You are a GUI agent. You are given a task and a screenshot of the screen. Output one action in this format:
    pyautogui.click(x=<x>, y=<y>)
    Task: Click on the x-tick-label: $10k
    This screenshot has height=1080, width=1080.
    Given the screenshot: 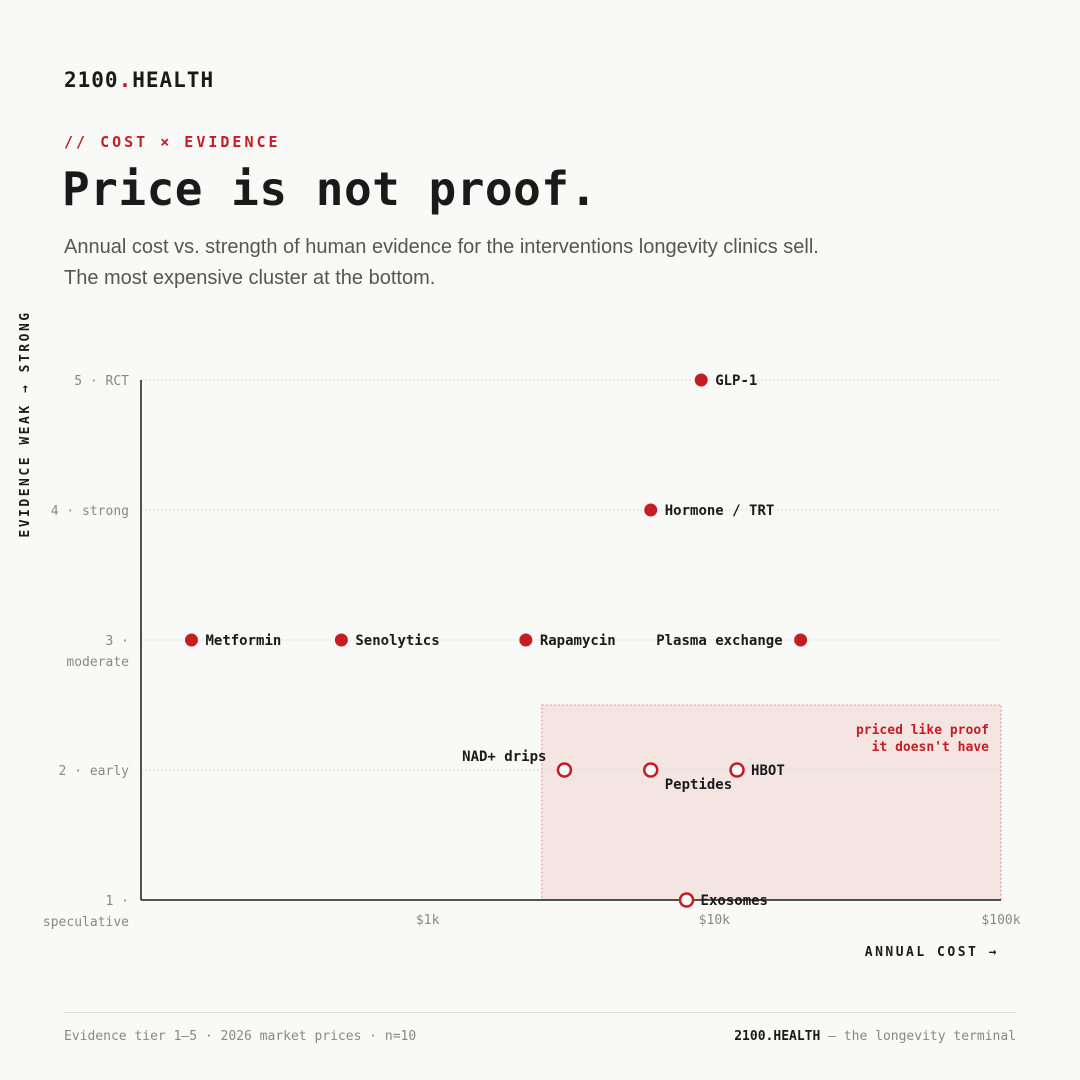 What is the action you would take?
    pyautogui.click(x=714, y=920)
    